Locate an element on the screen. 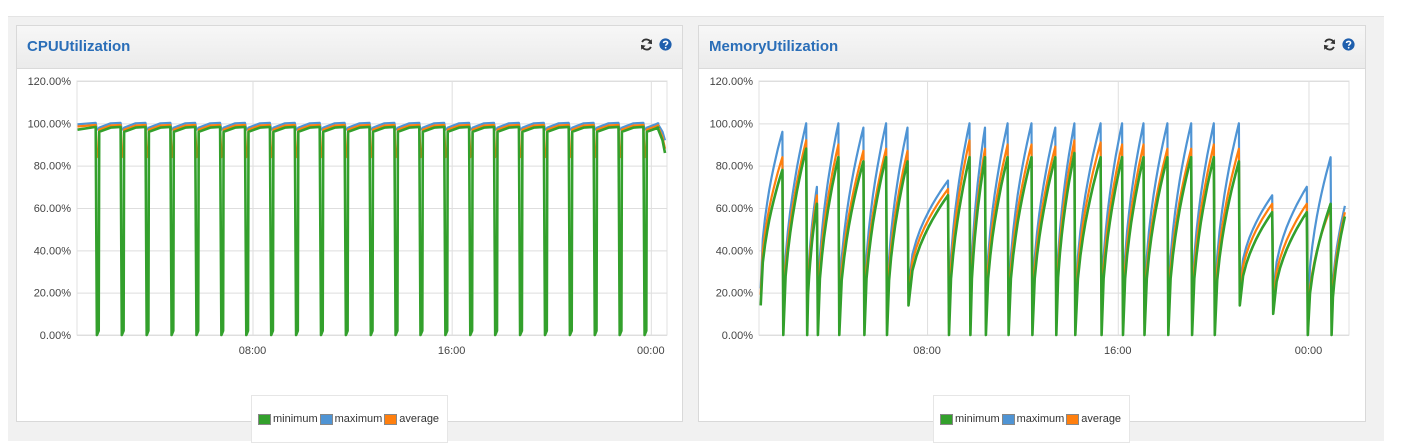 This screenshot has height=443, width=1418. series-line-maximum is located at coordinates (372, 131).